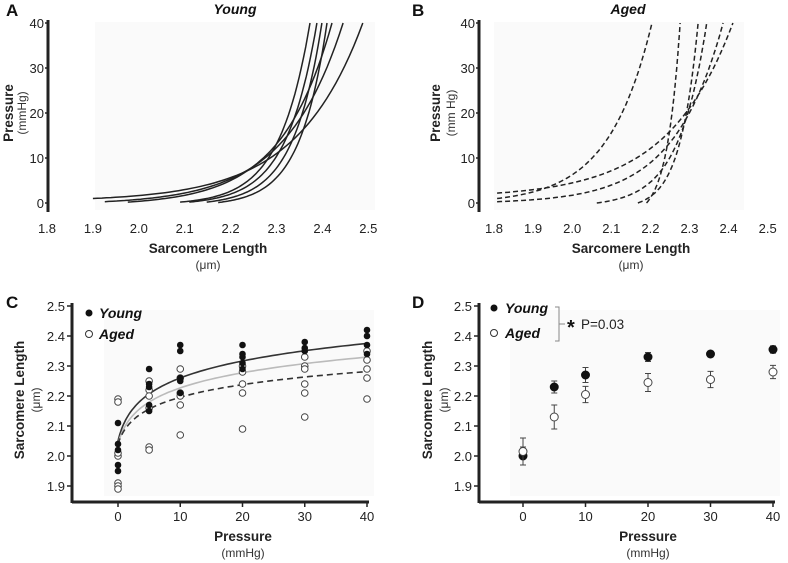  I want to click on panel-c-xlabel: Pressure, so click(243, 536).